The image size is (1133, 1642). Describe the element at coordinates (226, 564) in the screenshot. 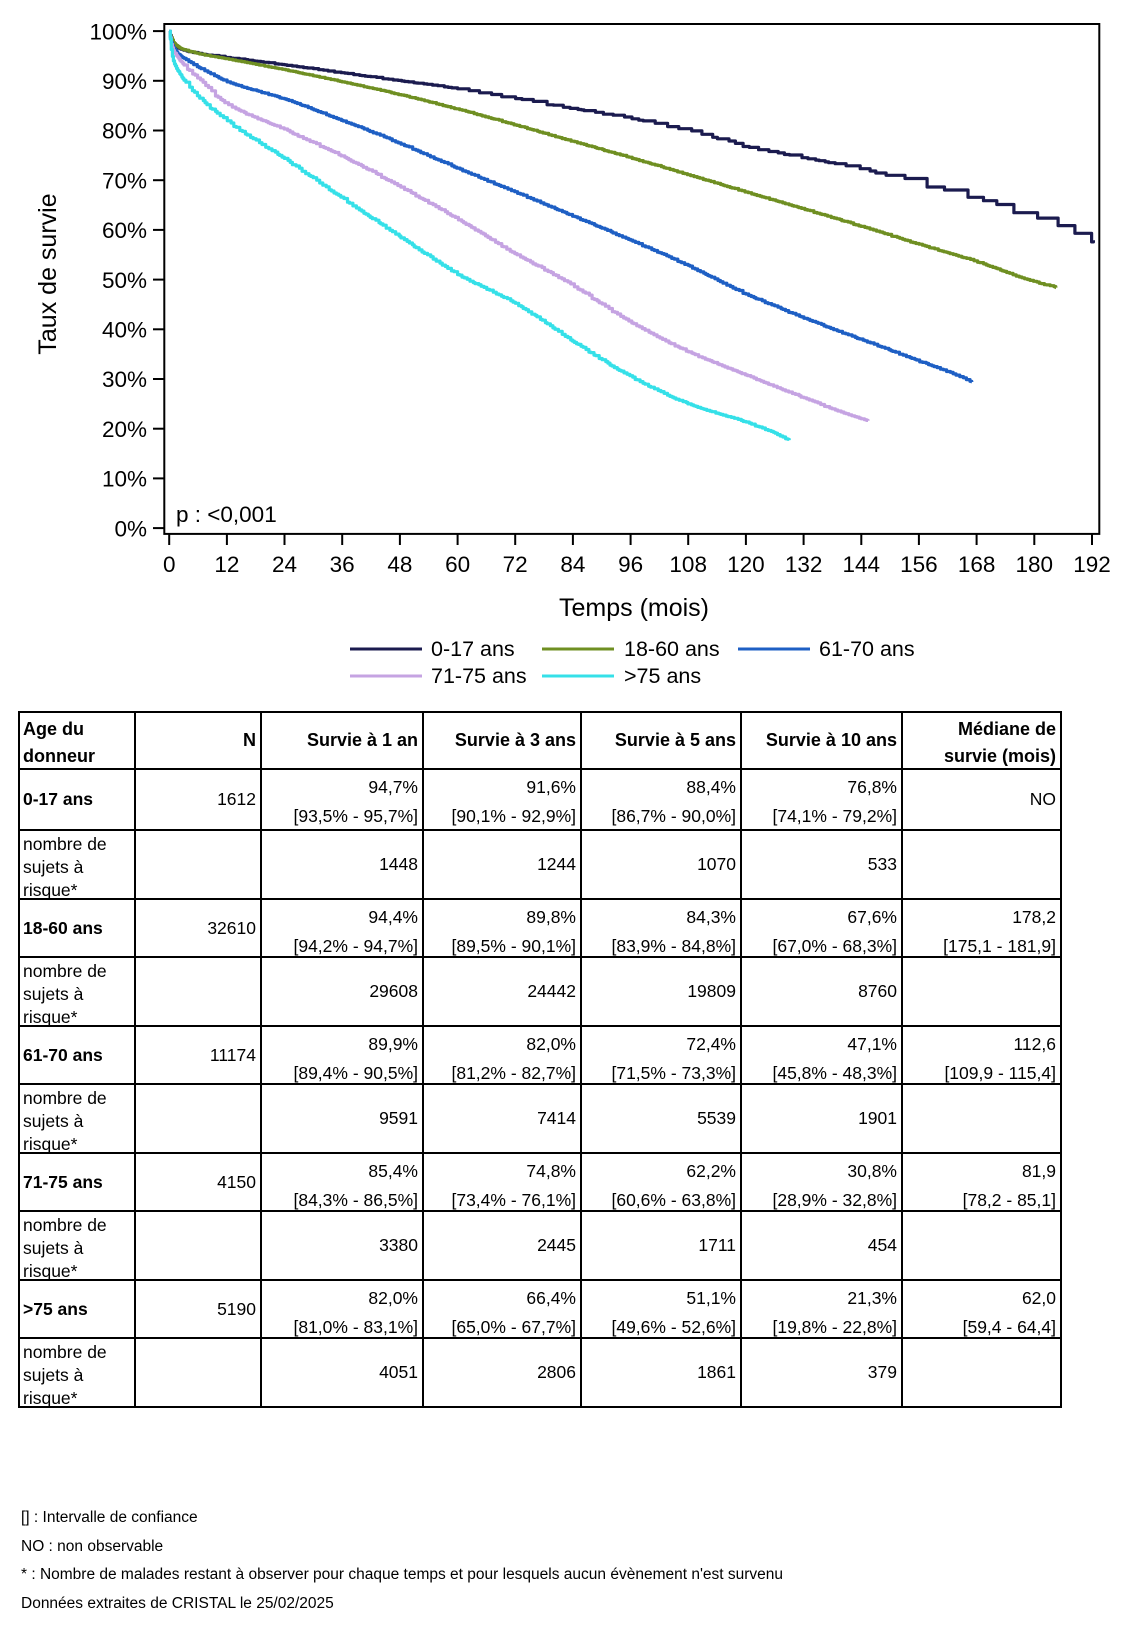

I see `svg-text: 12` at that location.